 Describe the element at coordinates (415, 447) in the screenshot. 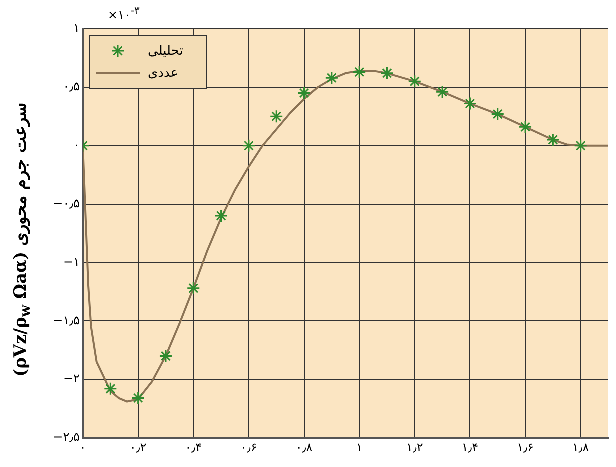

I see `x-tick-label: ۱٫۲` at that location.